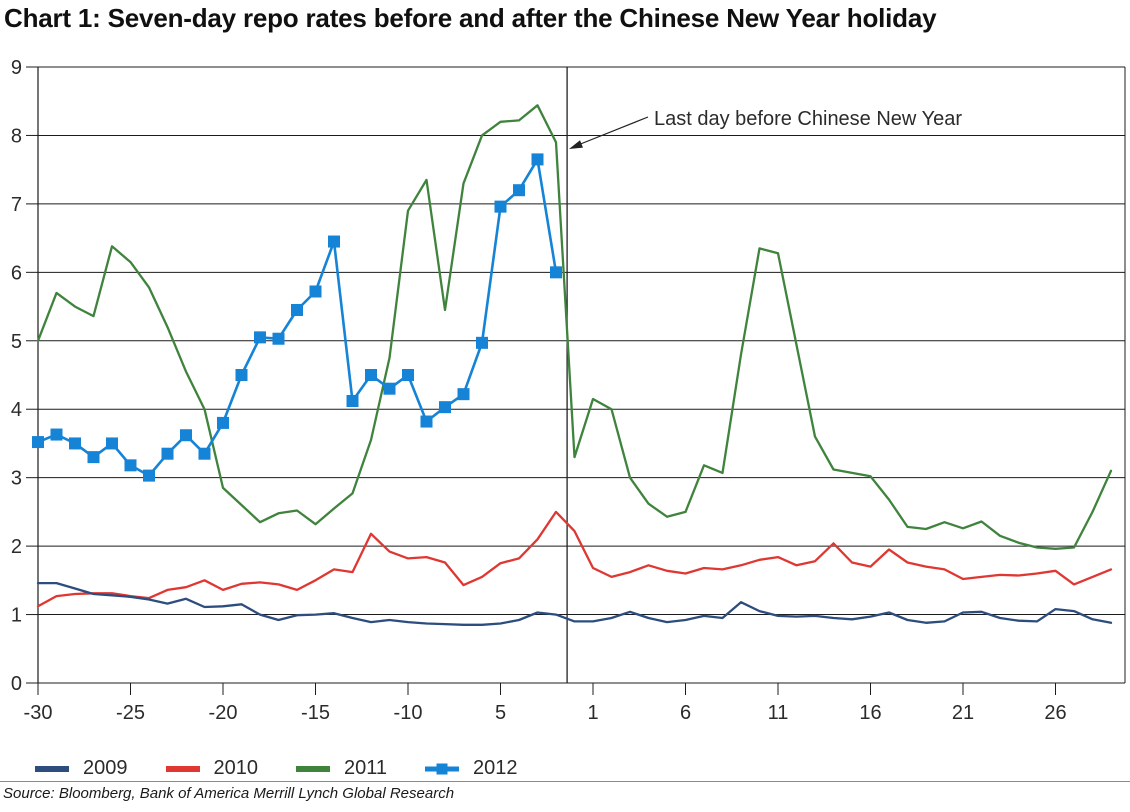 This screenshot has width=1130, height=812. What do you see at coordinates (808, 119) in the screenshot?
I see `annotation-label: Last day before Chinese New Year` at bounding box center [808, 119].